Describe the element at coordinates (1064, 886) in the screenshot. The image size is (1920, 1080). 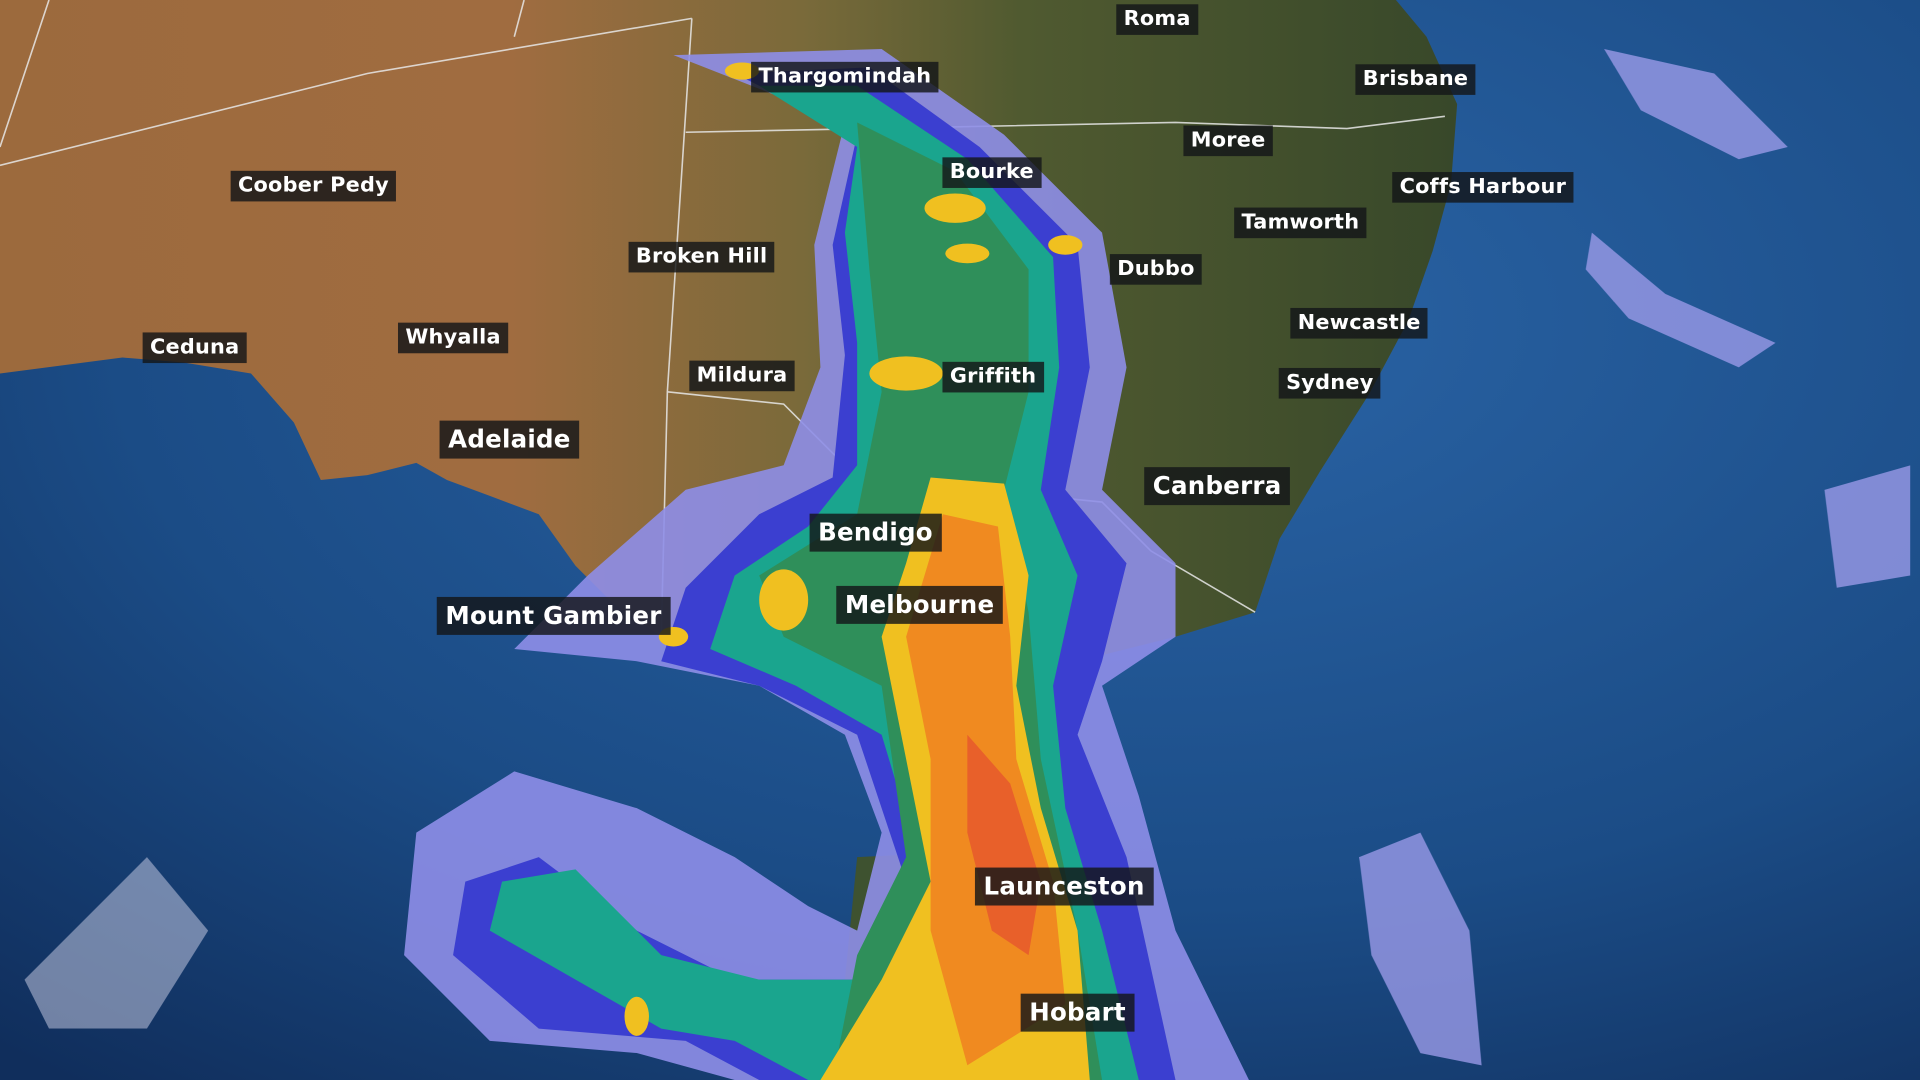
I see `place-label-launceston: Launceston` at that location.